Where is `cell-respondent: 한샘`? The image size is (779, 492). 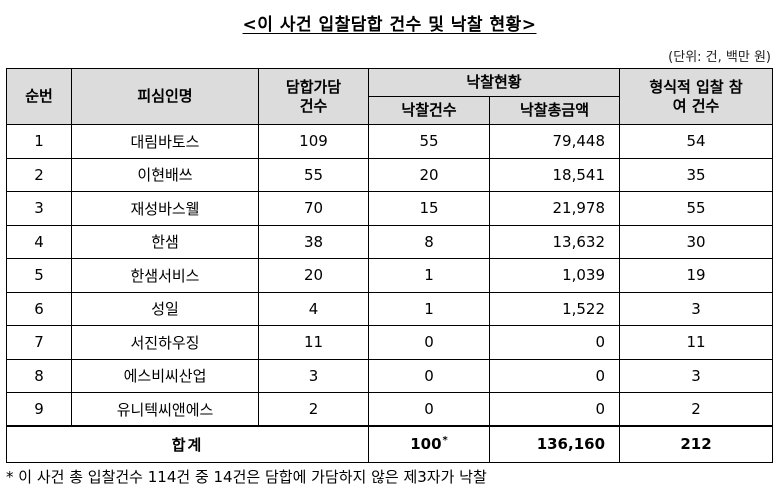
cell-respondent: 한샘 is located at coordinates (165, 241).